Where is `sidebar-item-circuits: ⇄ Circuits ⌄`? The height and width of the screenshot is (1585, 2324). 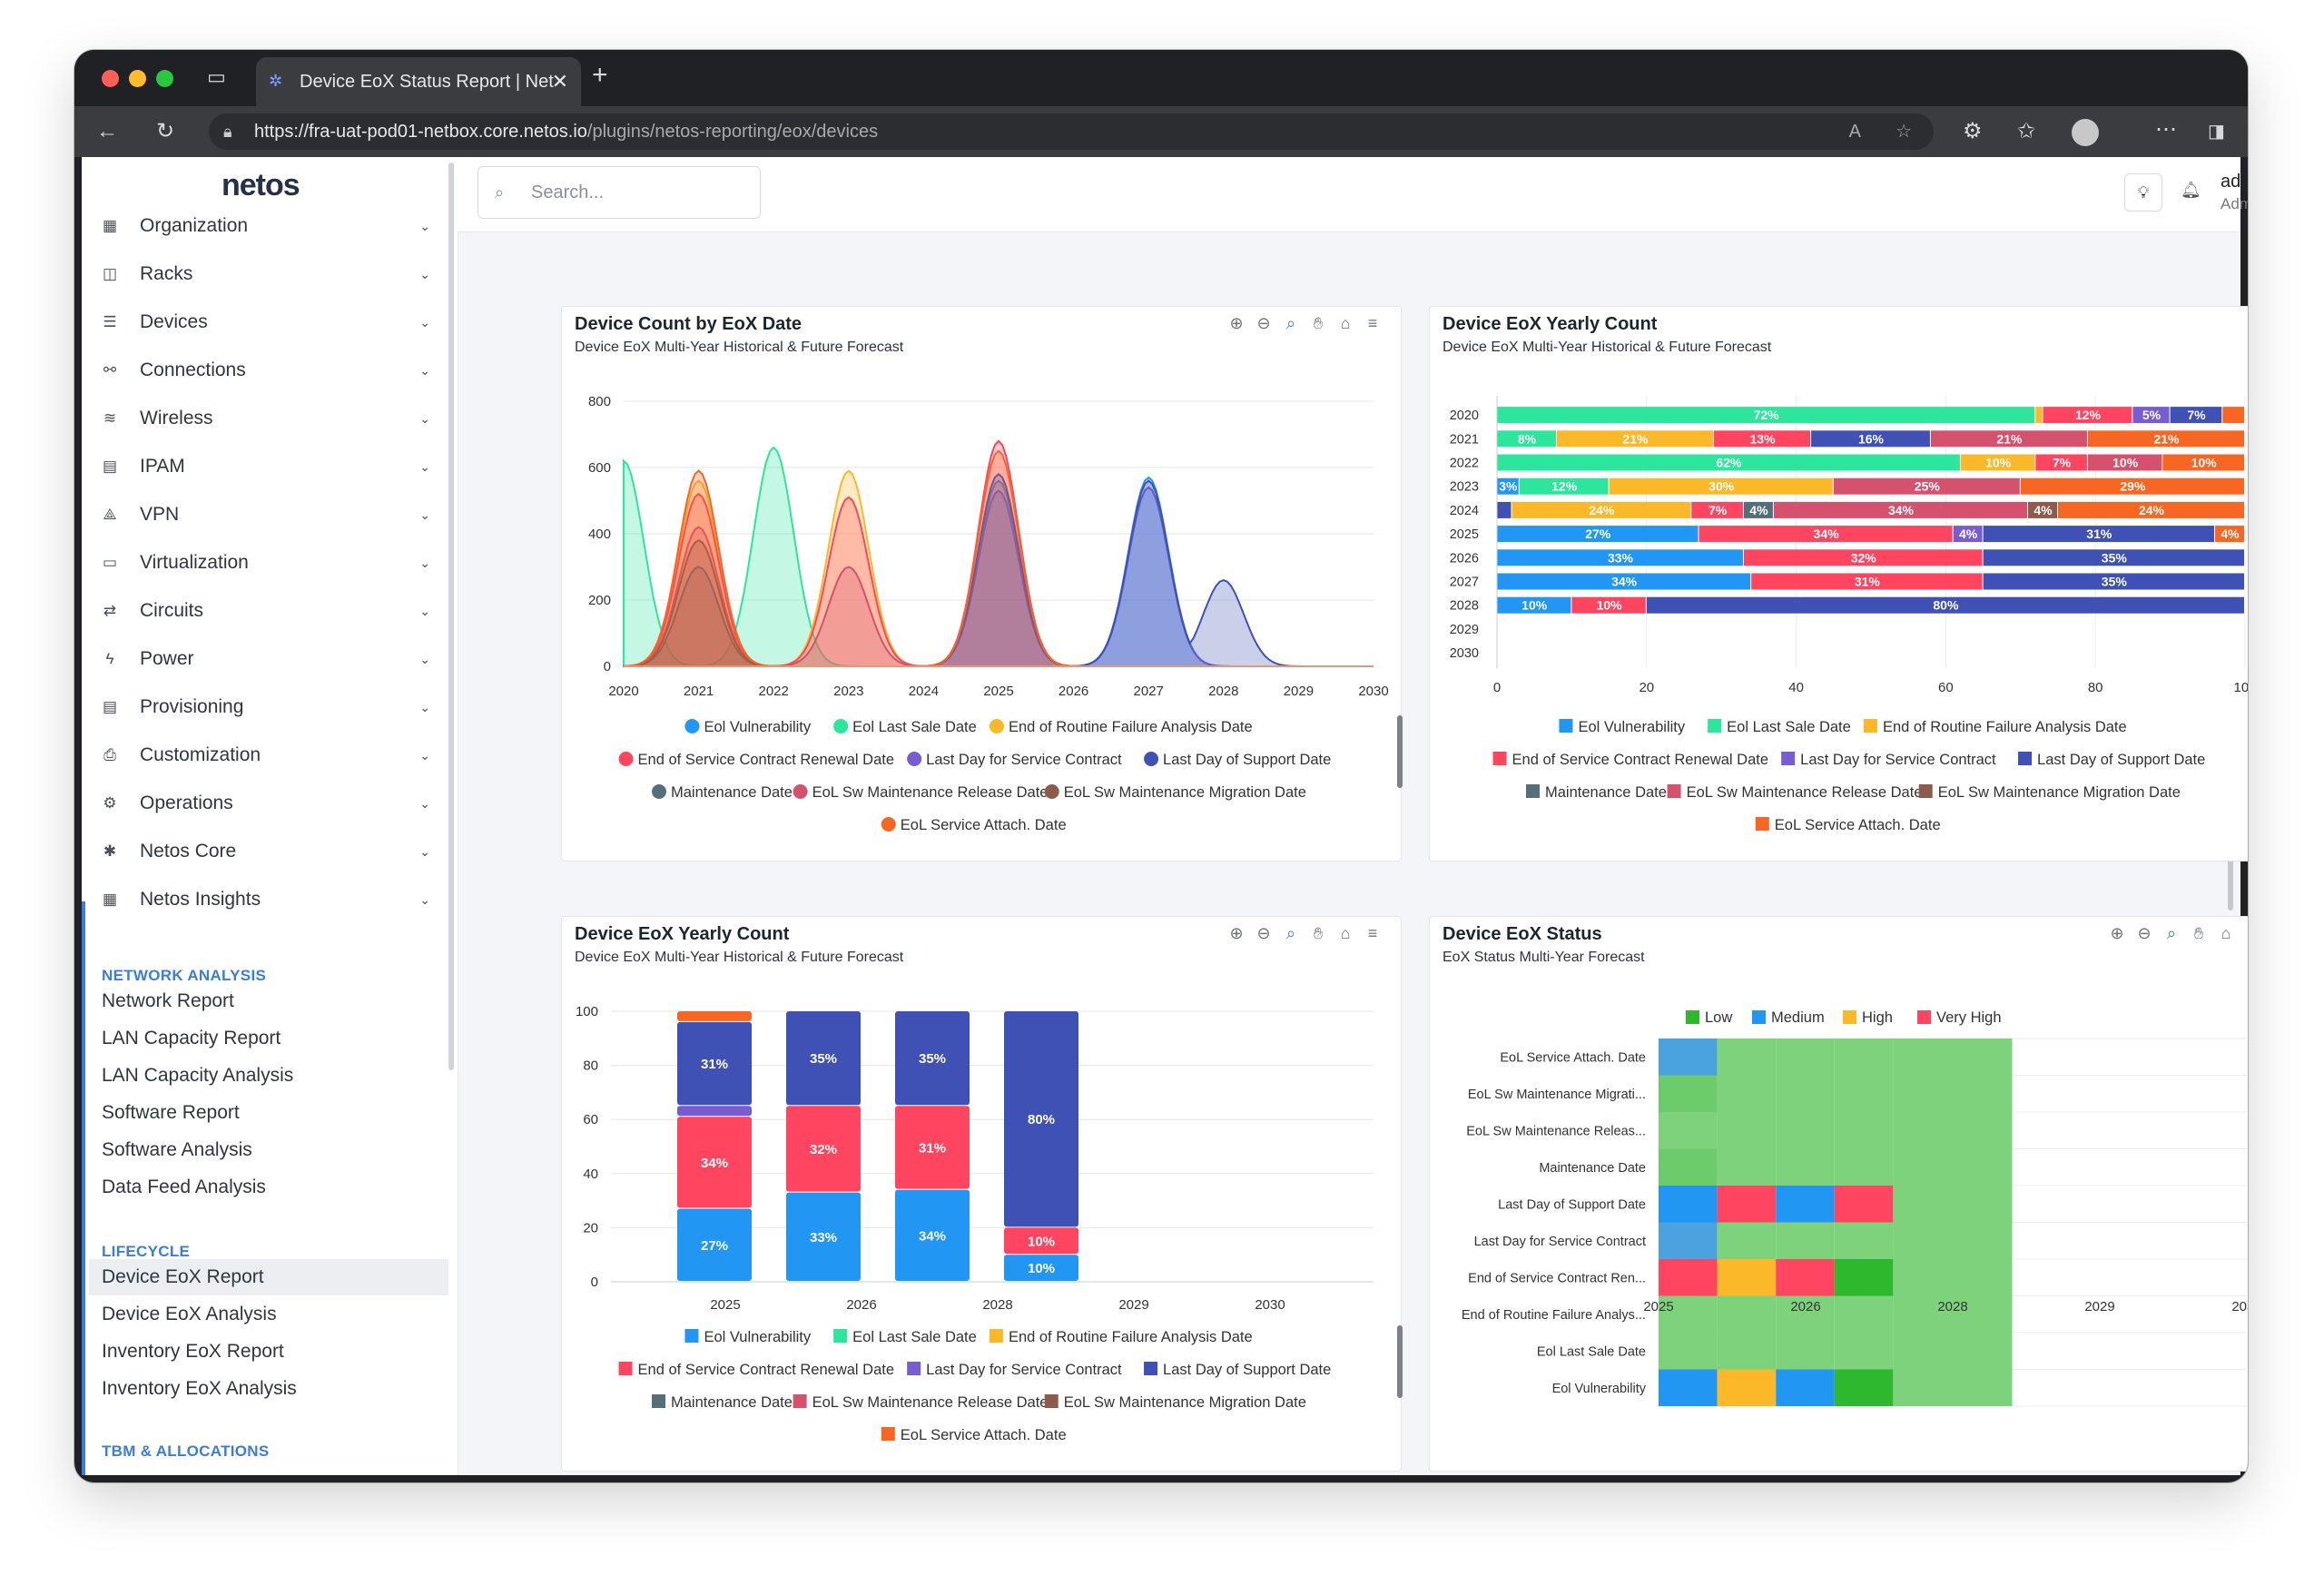
sidebar-item-circuits: ⇄ Circuits ⌄ is located at coordinates (268, 611).